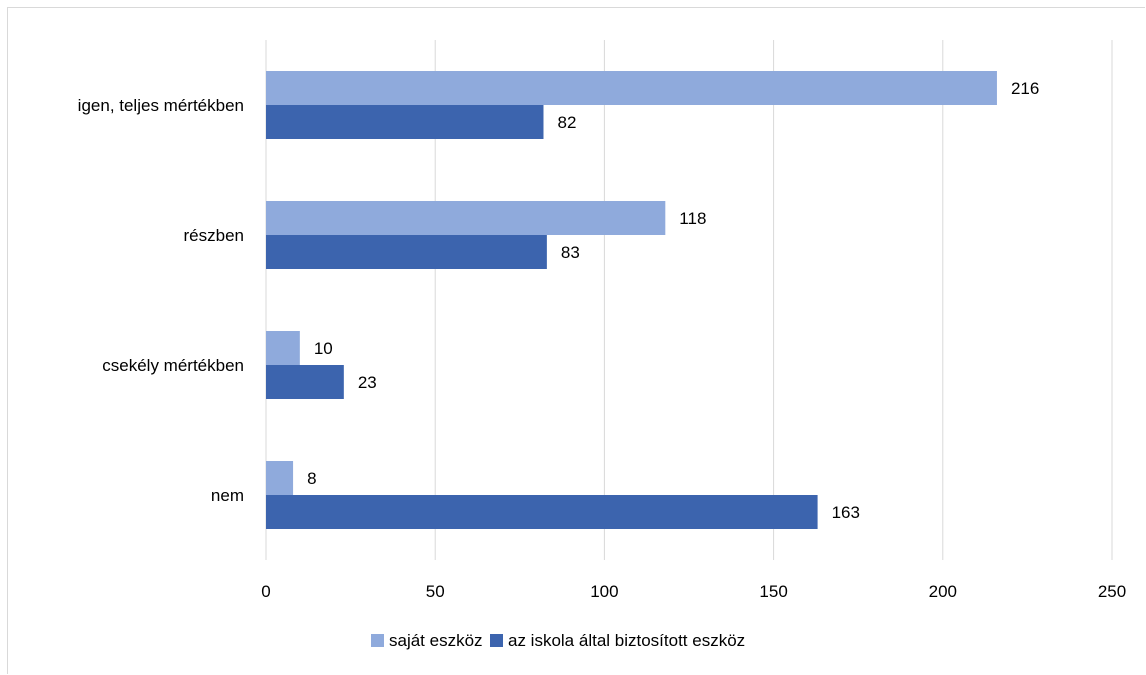  What do you see at coordinates (227, 495) in the screenshot?
I see `category-label: nem` at bounding box center [227, 495].